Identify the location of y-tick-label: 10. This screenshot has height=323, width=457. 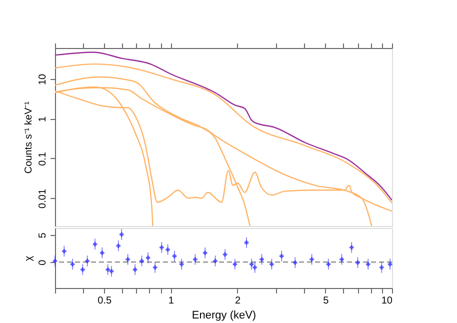
(43, 79).